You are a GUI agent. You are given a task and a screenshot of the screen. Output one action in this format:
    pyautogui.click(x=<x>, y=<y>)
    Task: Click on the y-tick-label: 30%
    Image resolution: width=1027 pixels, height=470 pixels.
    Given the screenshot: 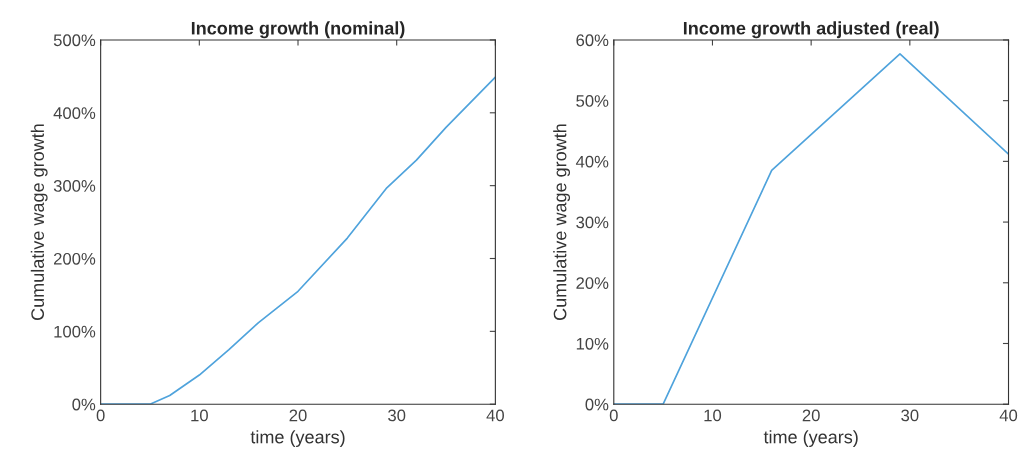 What is the action you would take?
    pyautogui.click(x=592, y=222)
    